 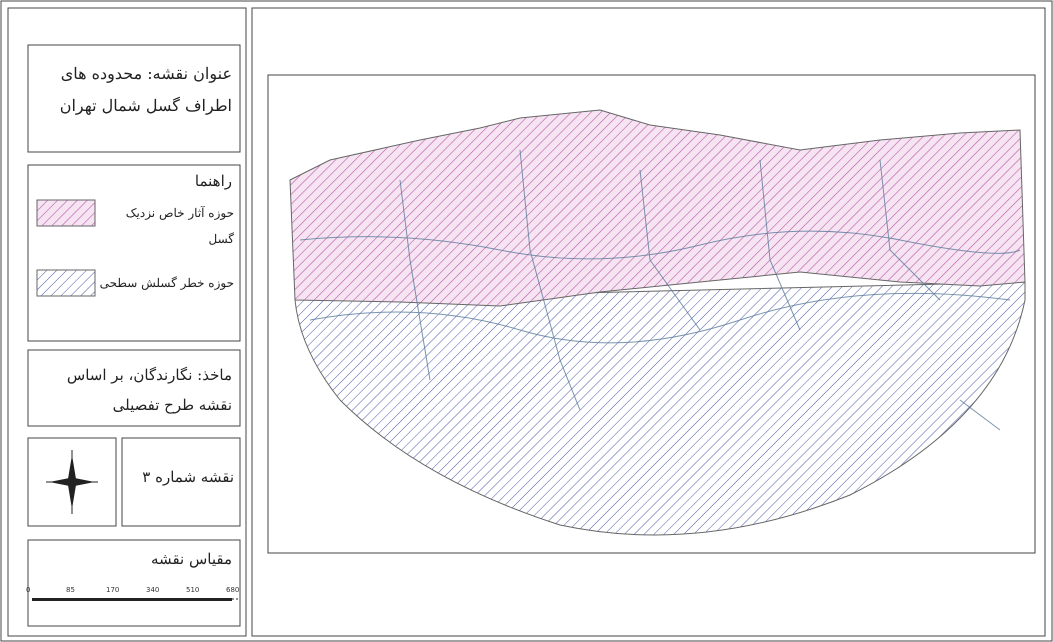 I want to click on legend-label: حوزه آثار خاص نزدیک گسل, so click(x=179, y=226).